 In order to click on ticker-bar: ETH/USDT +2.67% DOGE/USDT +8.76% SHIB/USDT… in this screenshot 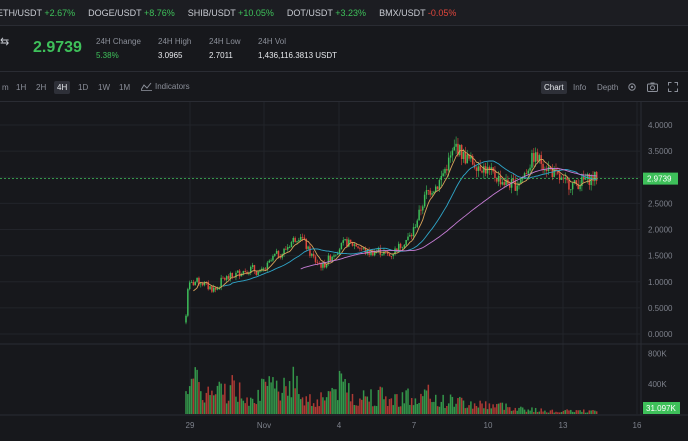, I will do `click(344, 13)`.